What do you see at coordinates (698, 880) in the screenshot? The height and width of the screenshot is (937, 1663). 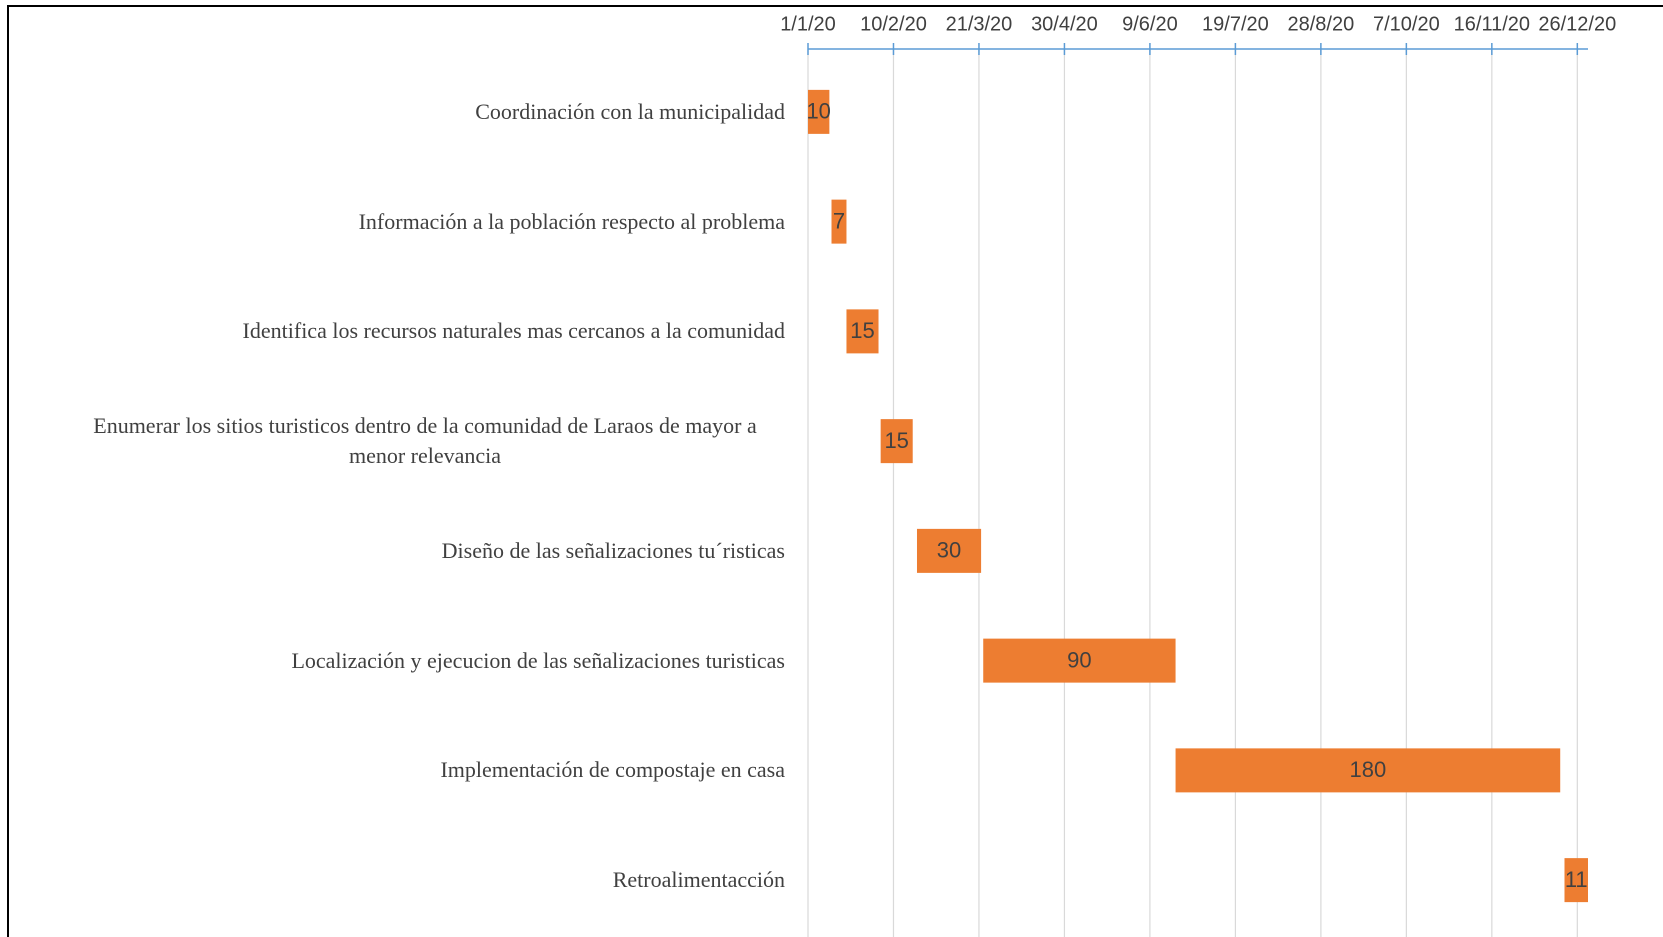 I see `category-label: Retroalimentacción` at bounding box center [698, 880].